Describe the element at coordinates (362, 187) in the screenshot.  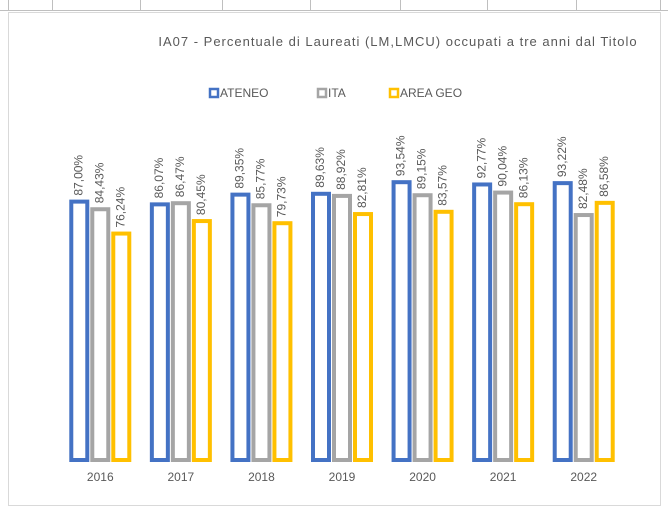
I see `data-label: 82,81%` at that location.